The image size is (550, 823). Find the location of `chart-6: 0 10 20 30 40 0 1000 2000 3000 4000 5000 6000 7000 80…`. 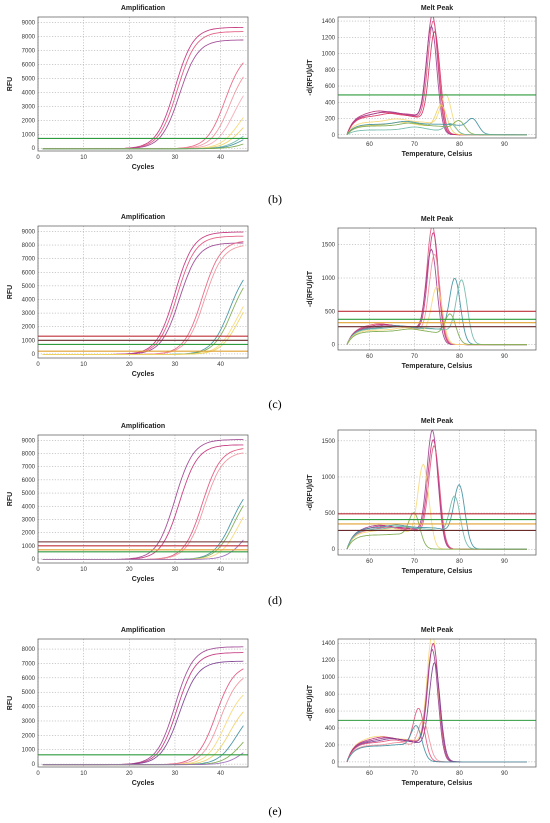

chart-6: 0 10 20 30 40 0 1000 2000 3000 4000 5000 6000 7000 80… is located at coordinates (128, 707).